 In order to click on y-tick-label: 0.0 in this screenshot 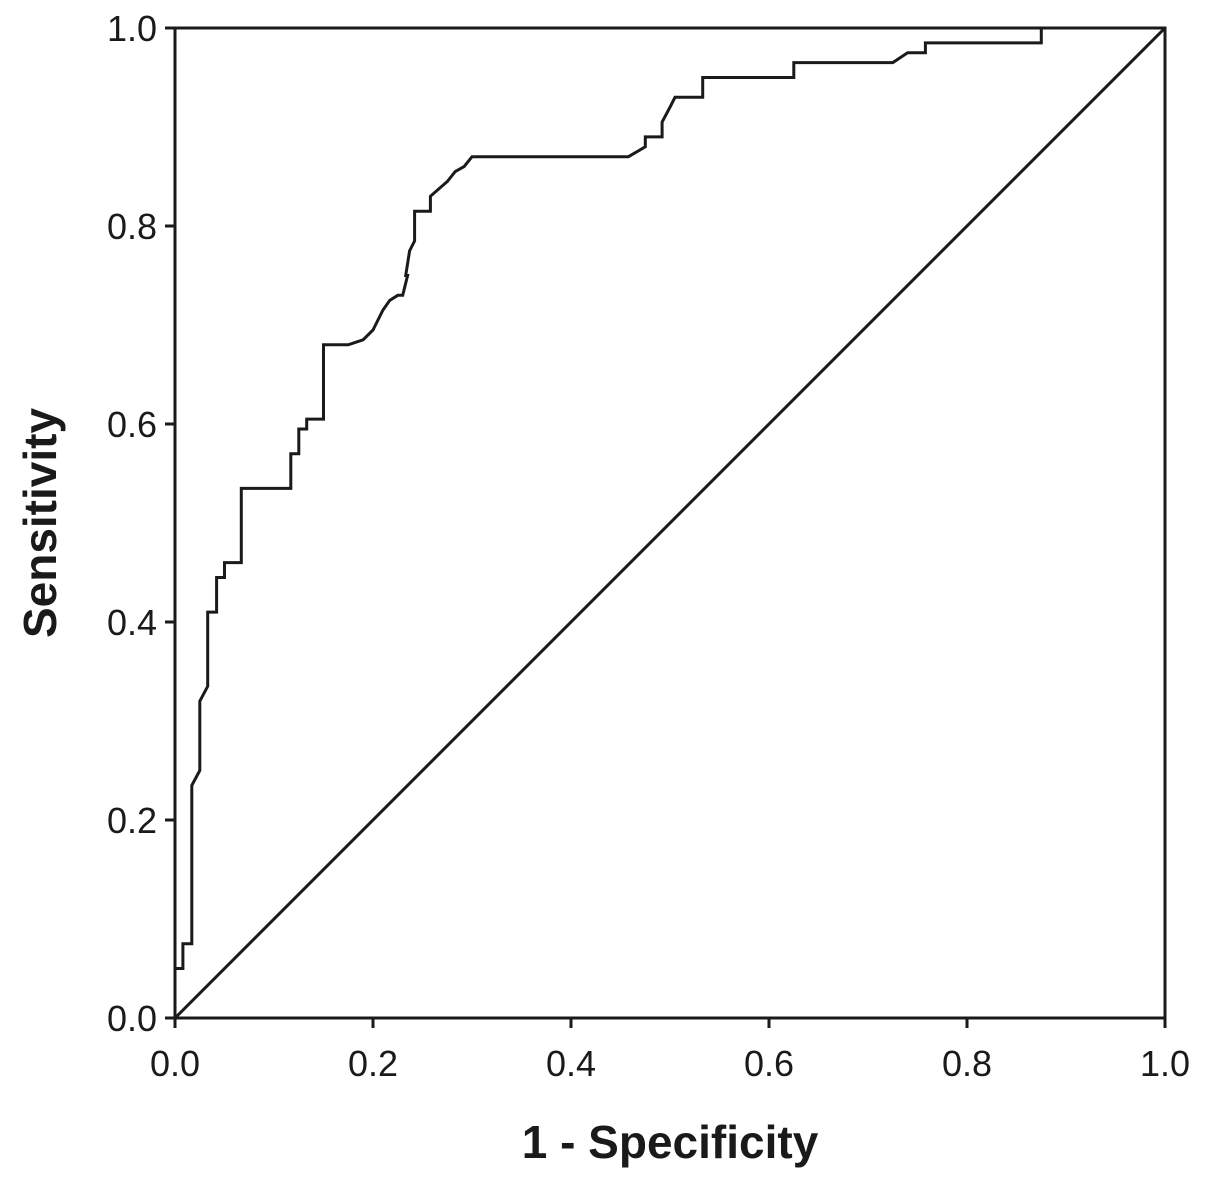, I will do `click(132, 1018)`.